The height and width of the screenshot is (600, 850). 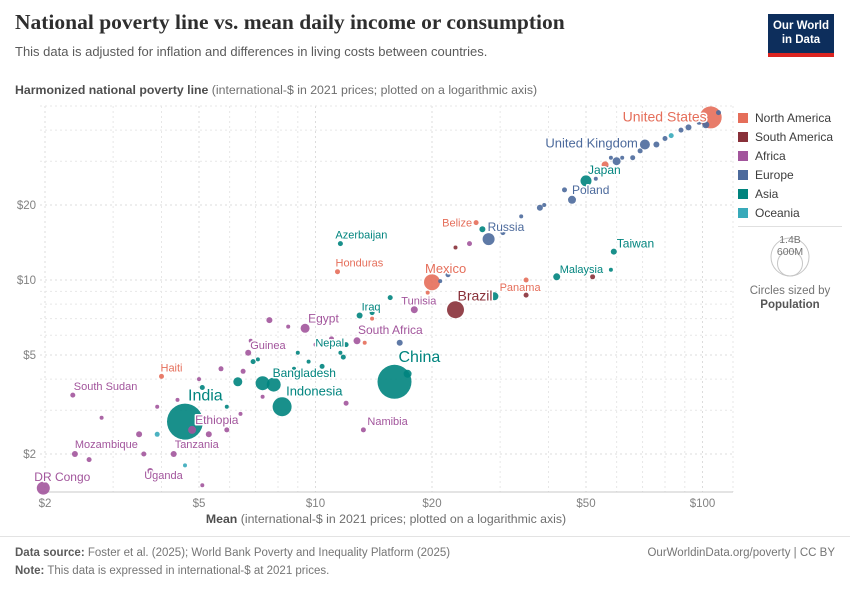 I want to click on data-point-tanzania, so click(x=173, y=454).